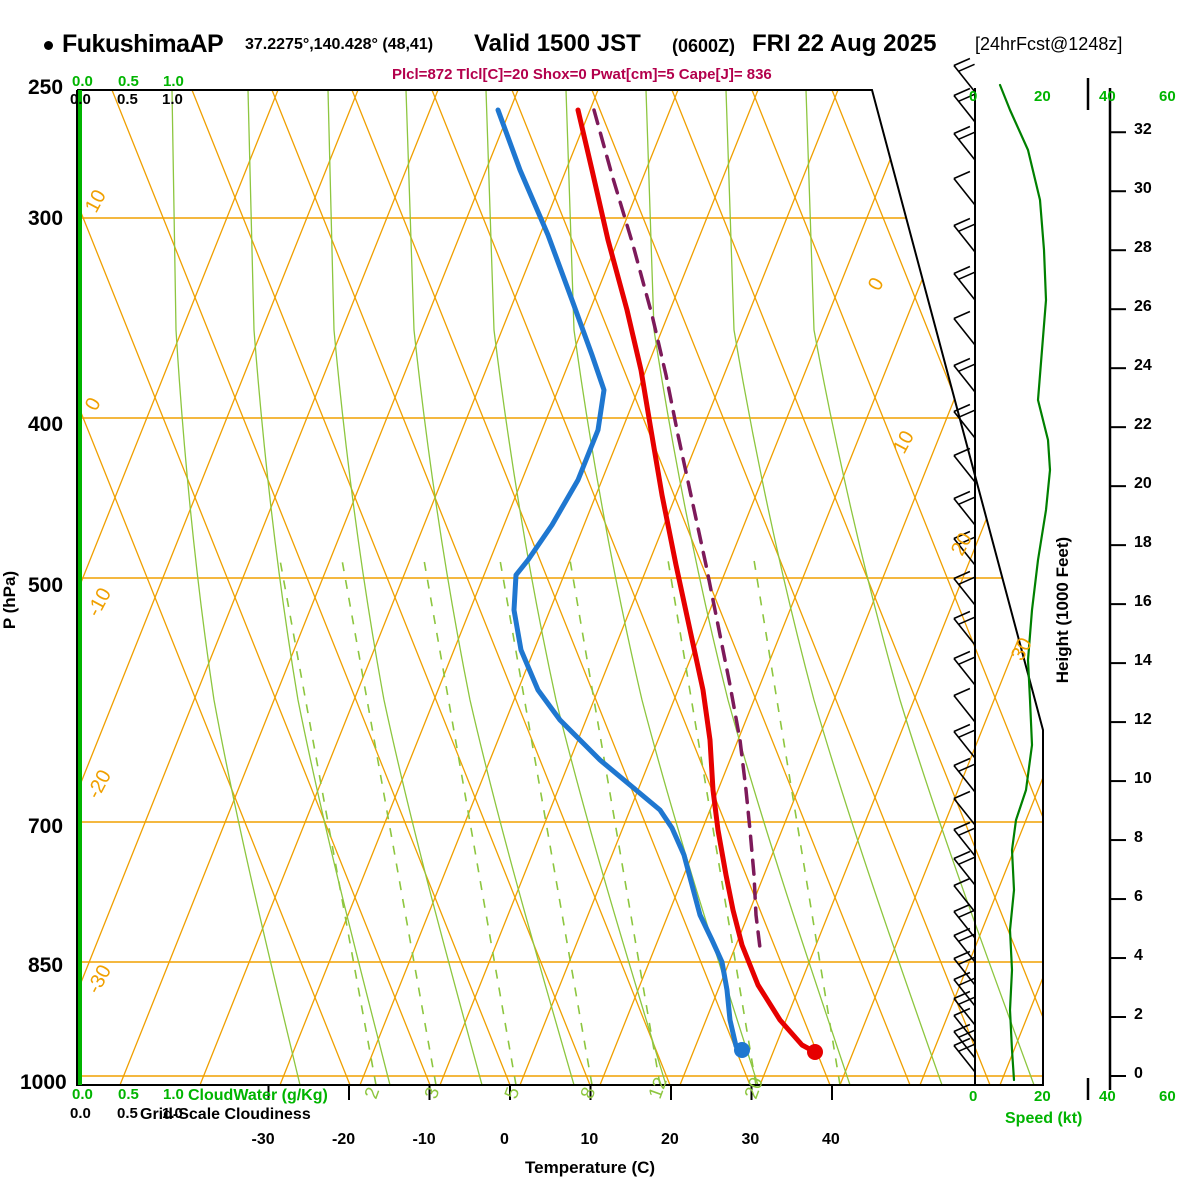 This screenshot has width=1200, height=1200. I want to click on isotherm-label--20: -20, so click(99, 784).